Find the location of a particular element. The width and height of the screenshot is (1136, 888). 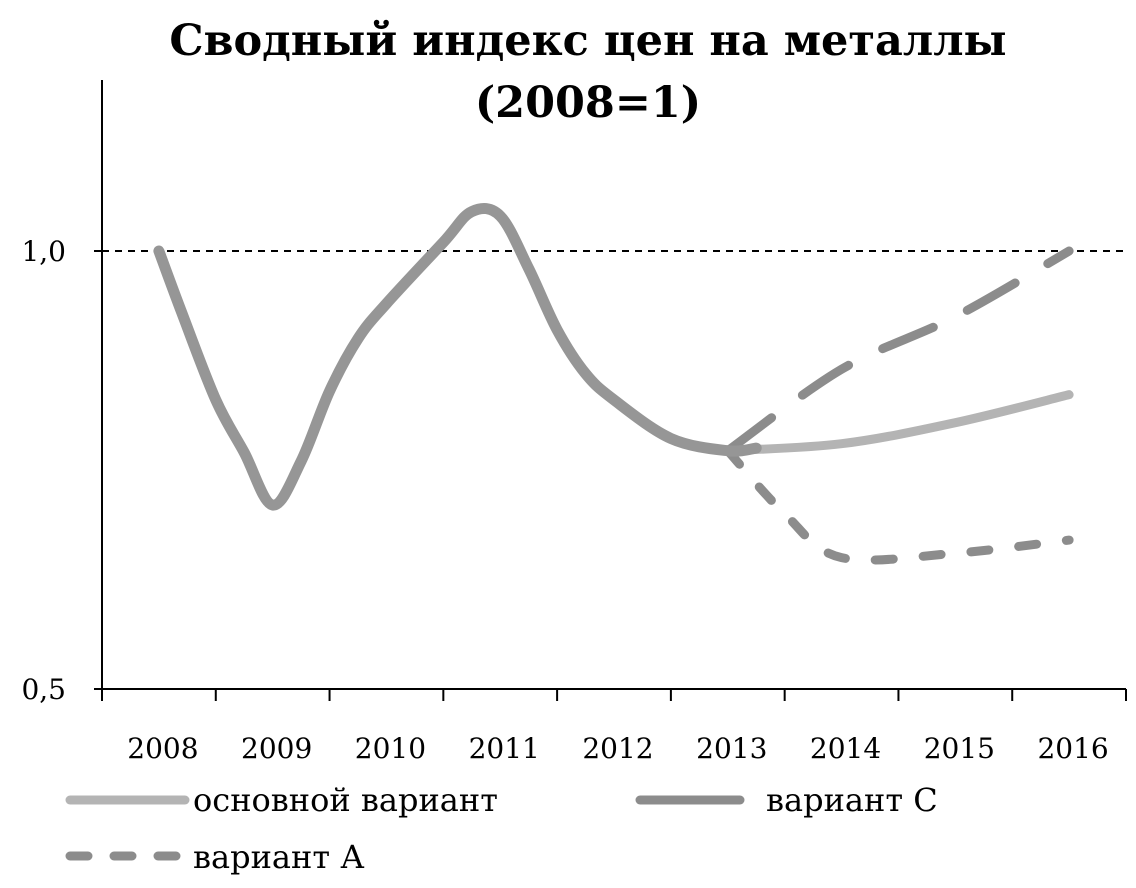

y-tick-label: 0,5 is located at coordinates (43, 689).